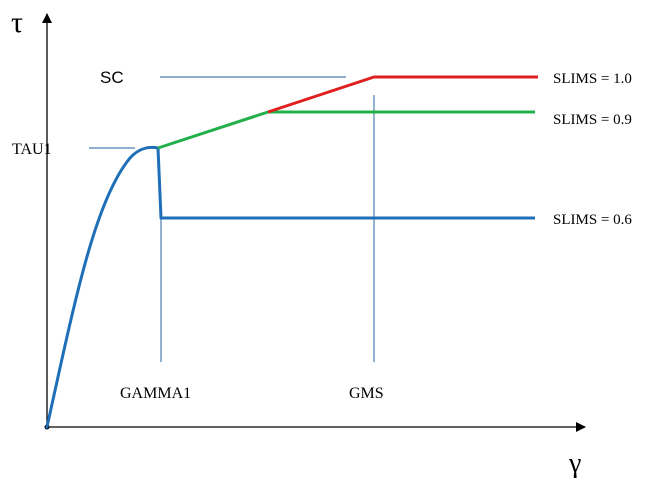  What do you see at coordinates (574, 463) in the screenshot?
I see `x-axis-symbol: γ` at bounding box center [574, 463].